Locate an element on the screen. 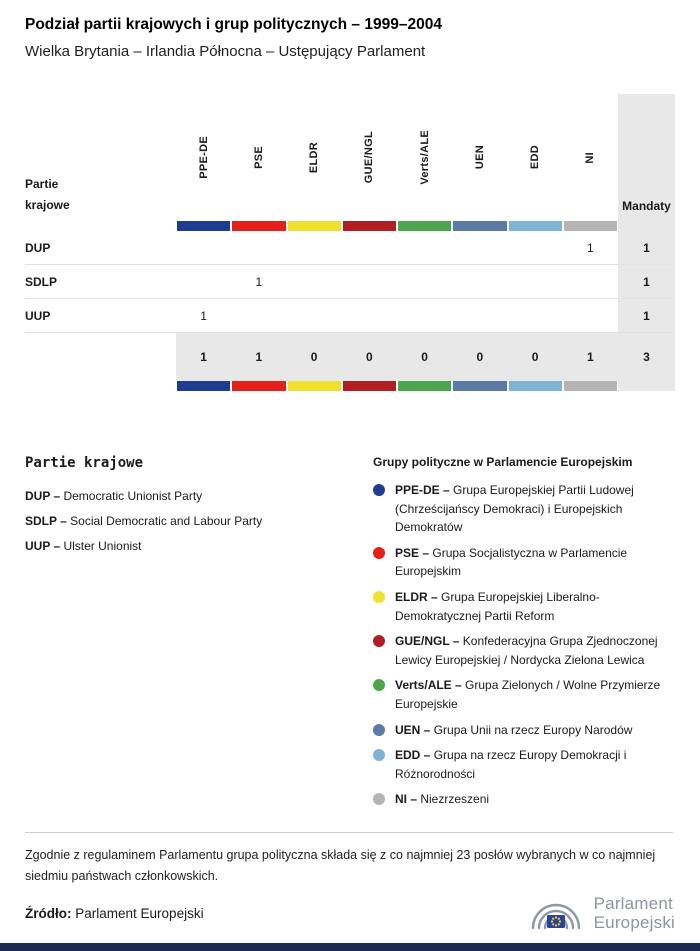 Image resolution: width=700 pixels, height=951 pixels. first-col-header-line: krajowe is located at coordinates (47, 205).